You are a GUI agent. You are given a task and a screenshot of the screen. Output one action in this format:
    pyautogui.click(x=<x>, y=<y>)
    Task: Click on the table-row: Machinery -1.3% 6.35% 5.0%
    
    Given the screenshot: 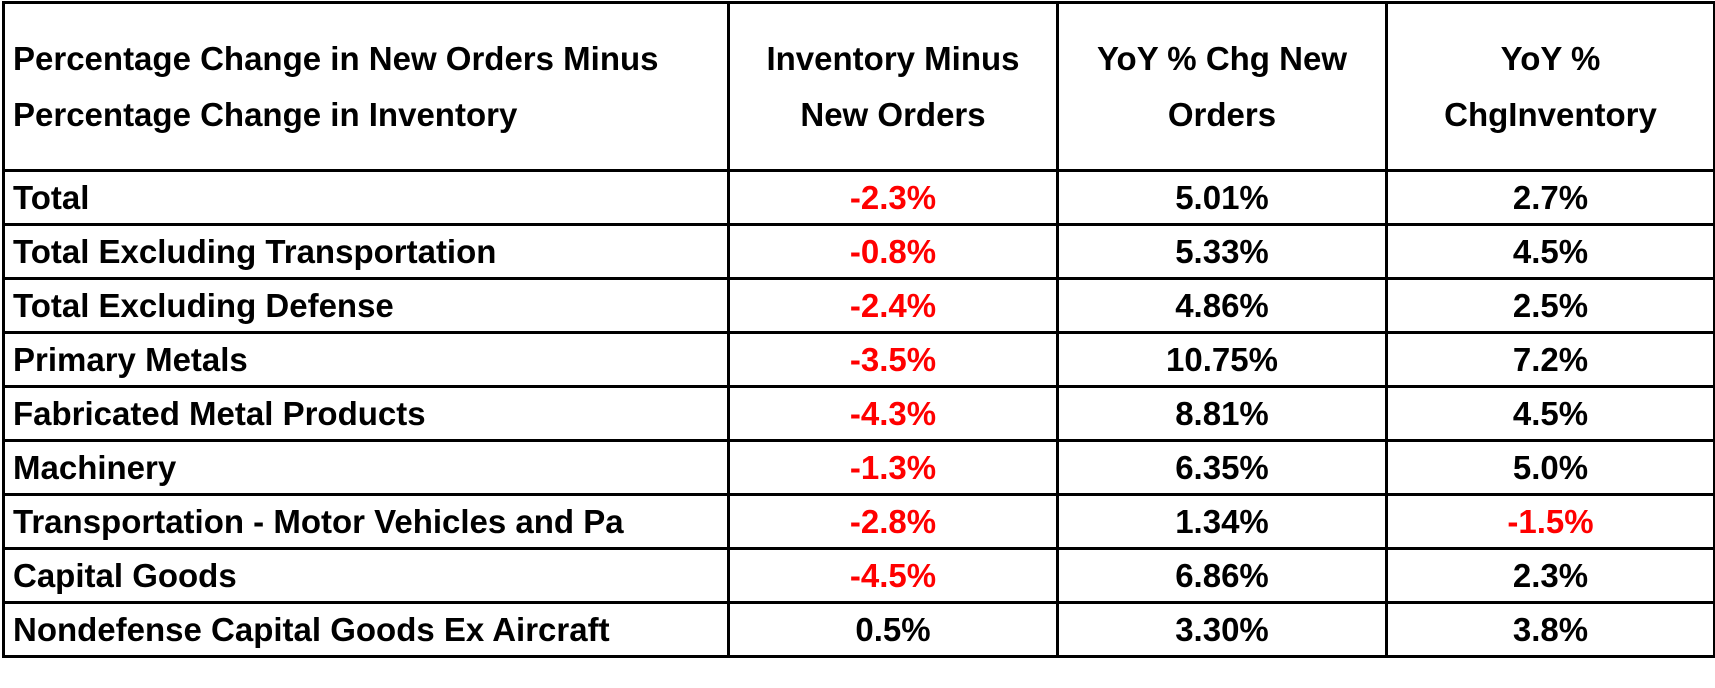 What is the action you would take?
    pyautogui.click(x=858, y=467)
    